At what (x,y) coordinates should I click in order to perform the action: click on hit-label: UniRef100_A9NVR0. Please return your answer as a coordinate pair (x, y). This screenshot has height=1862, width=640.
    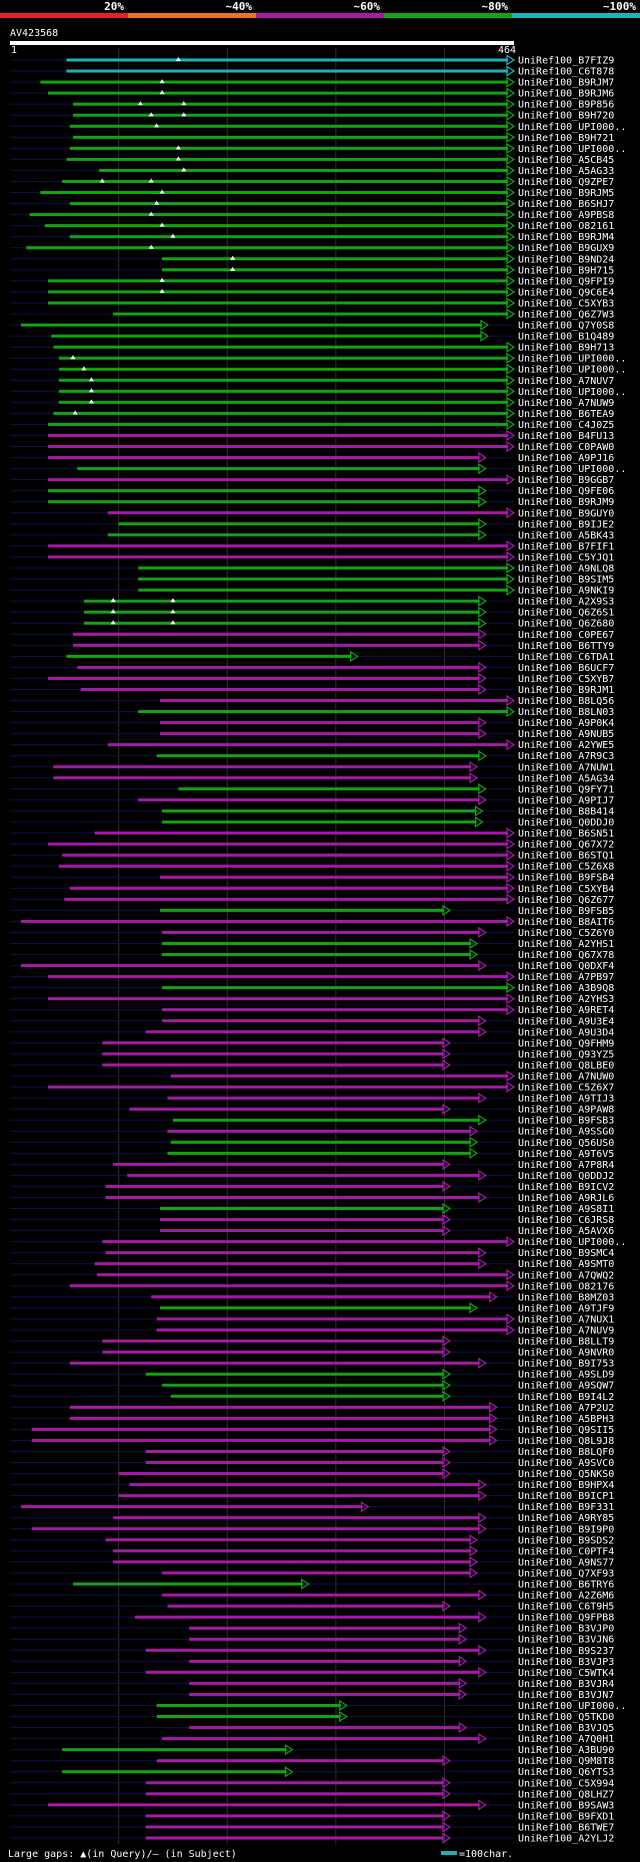
    Looking at the image, I should click on (566, 1353).